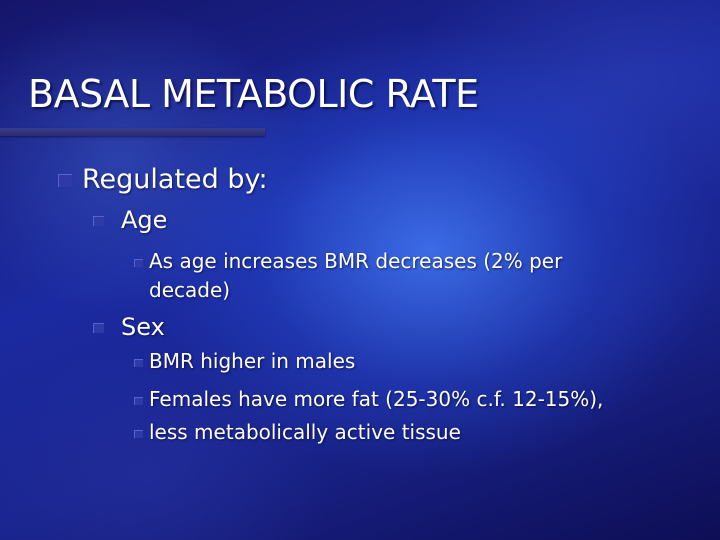 The width and height of the screenshot is (720, 540). Describe the element at coordinates (190, 290) in the screenshot. I see `bullet-age-detail-continuation: decade)` at that location.